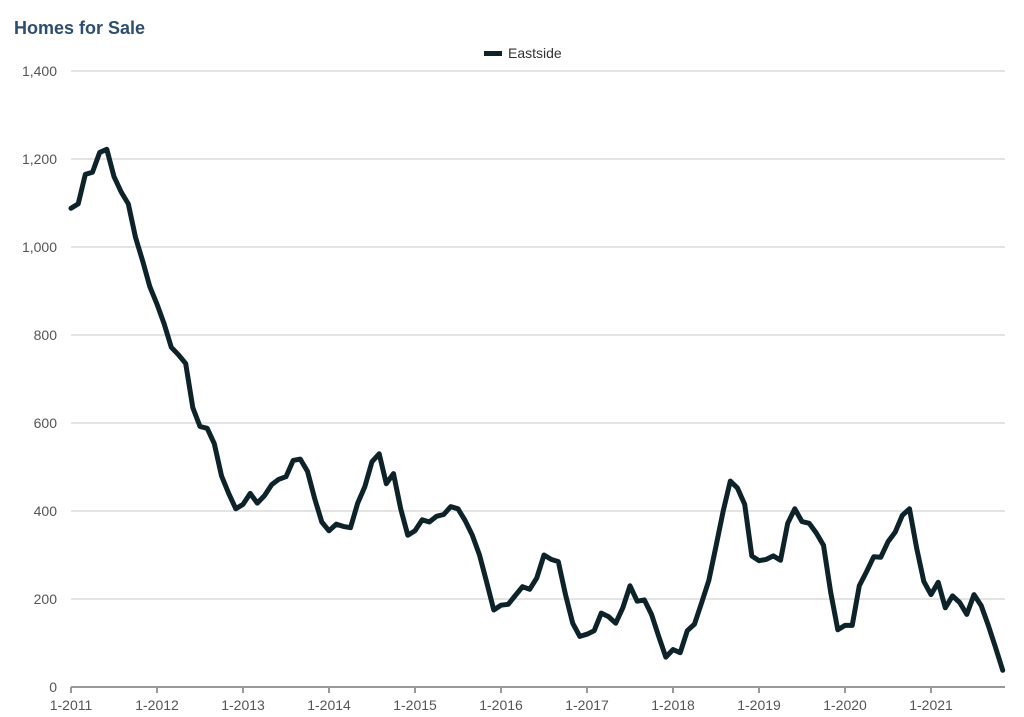 This screenshot has height=717, width=1024. I want to click on legend-label: Eastside, so click(535, 53).